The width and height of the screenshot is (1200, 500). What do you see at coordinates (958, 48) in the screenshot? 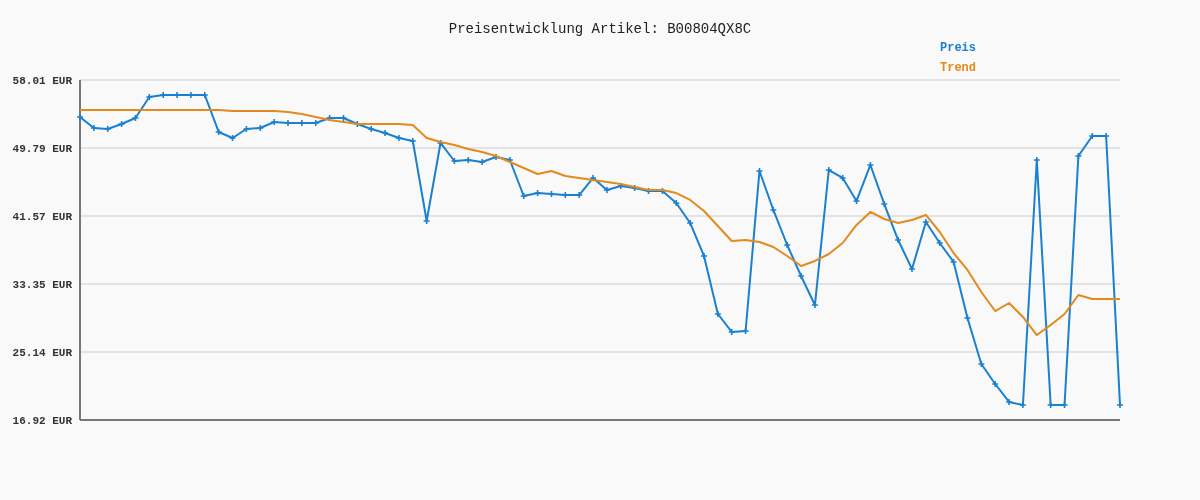
I see `text: Preis` at bounding box center [958, 48].